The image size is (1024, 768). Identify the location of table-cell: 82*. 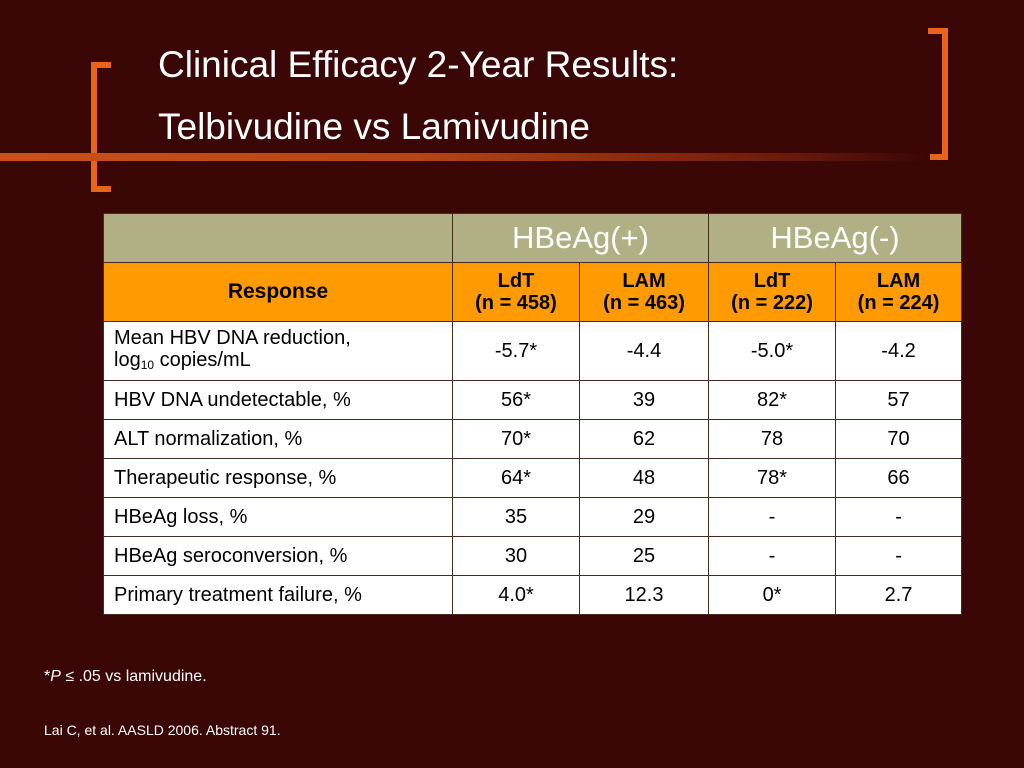
(772, 400).